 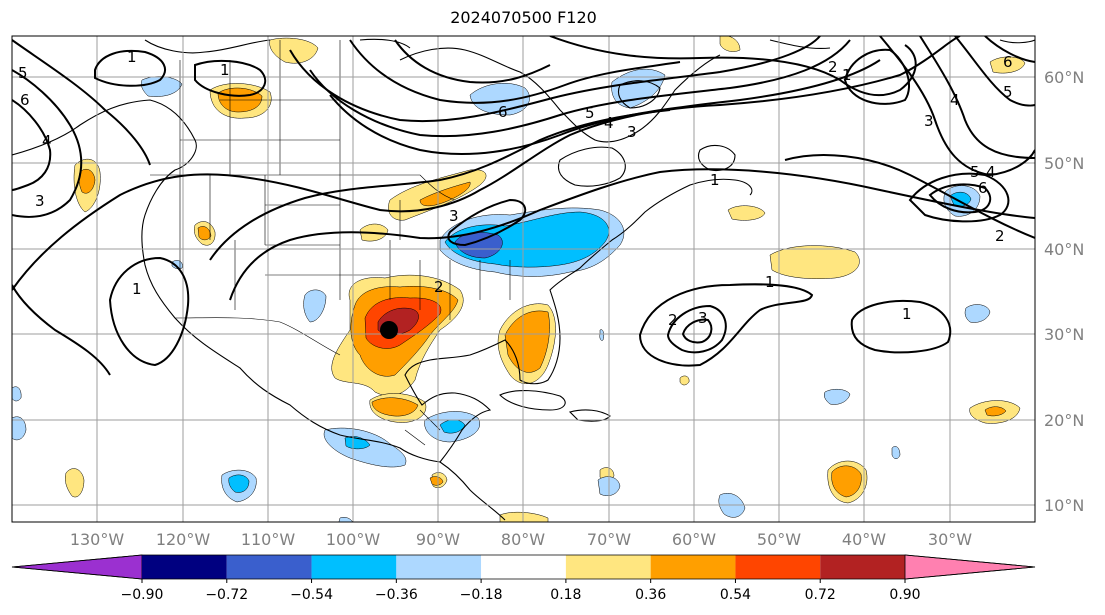 I want to click on lon-label: 70°W, so click(x=609, y=539).